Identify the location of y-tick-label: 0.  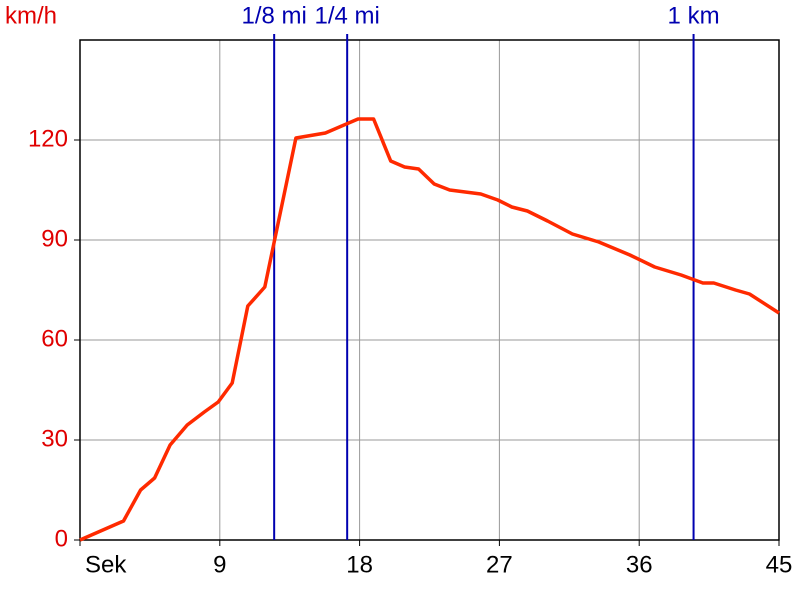
(61, 538).